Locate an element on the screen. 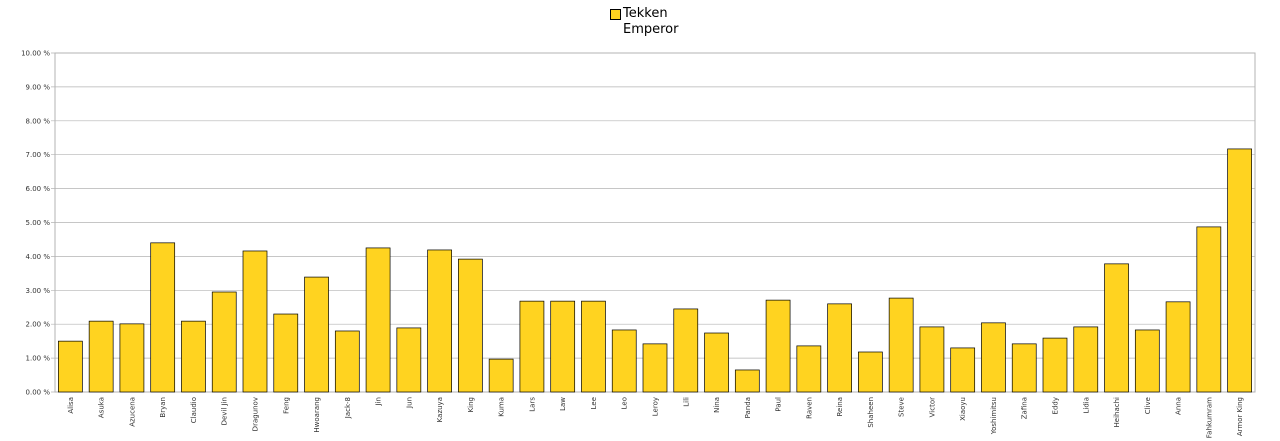 The height and width of the screenshot is (441, 1280). y-tick-label: 6.00 % is located at coordinates (38, 189).